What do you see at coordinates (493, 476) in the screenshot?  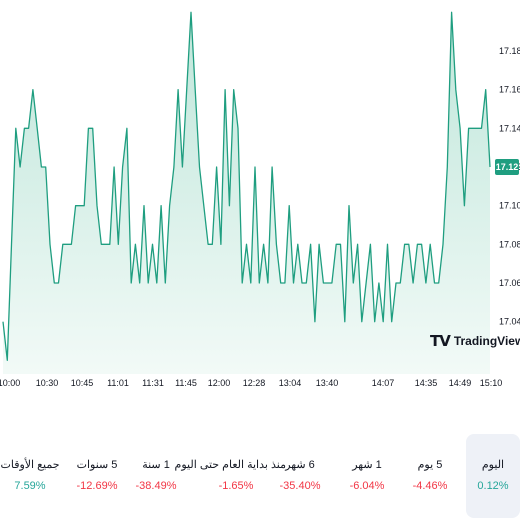 I see `period-tab: اليوم 0.12%` at bounding box center [493, 476].